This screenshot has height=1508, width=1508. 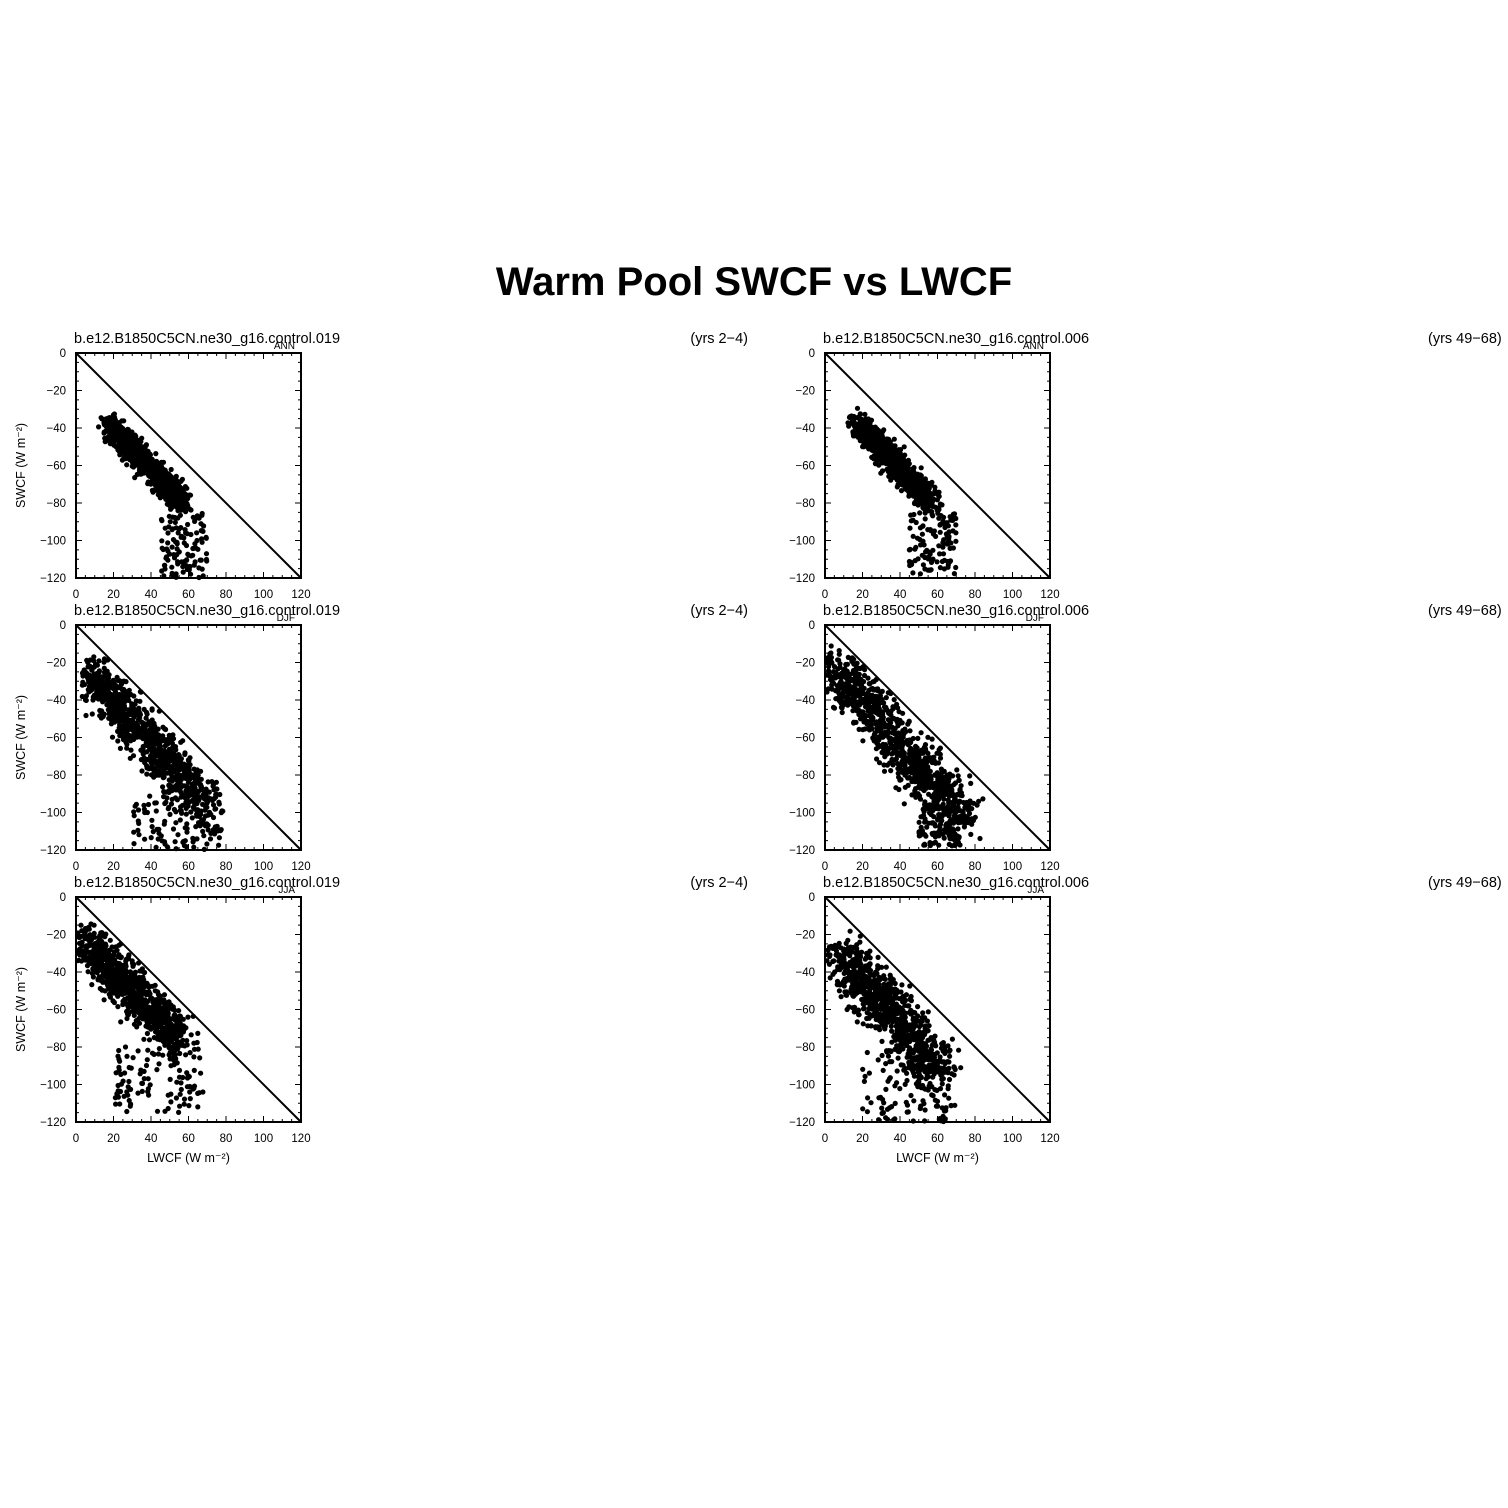 What do you see at coordinates (802, 542) in the screenshot?
I see `y-tick-label: −100` at bounding box center [802, 542].